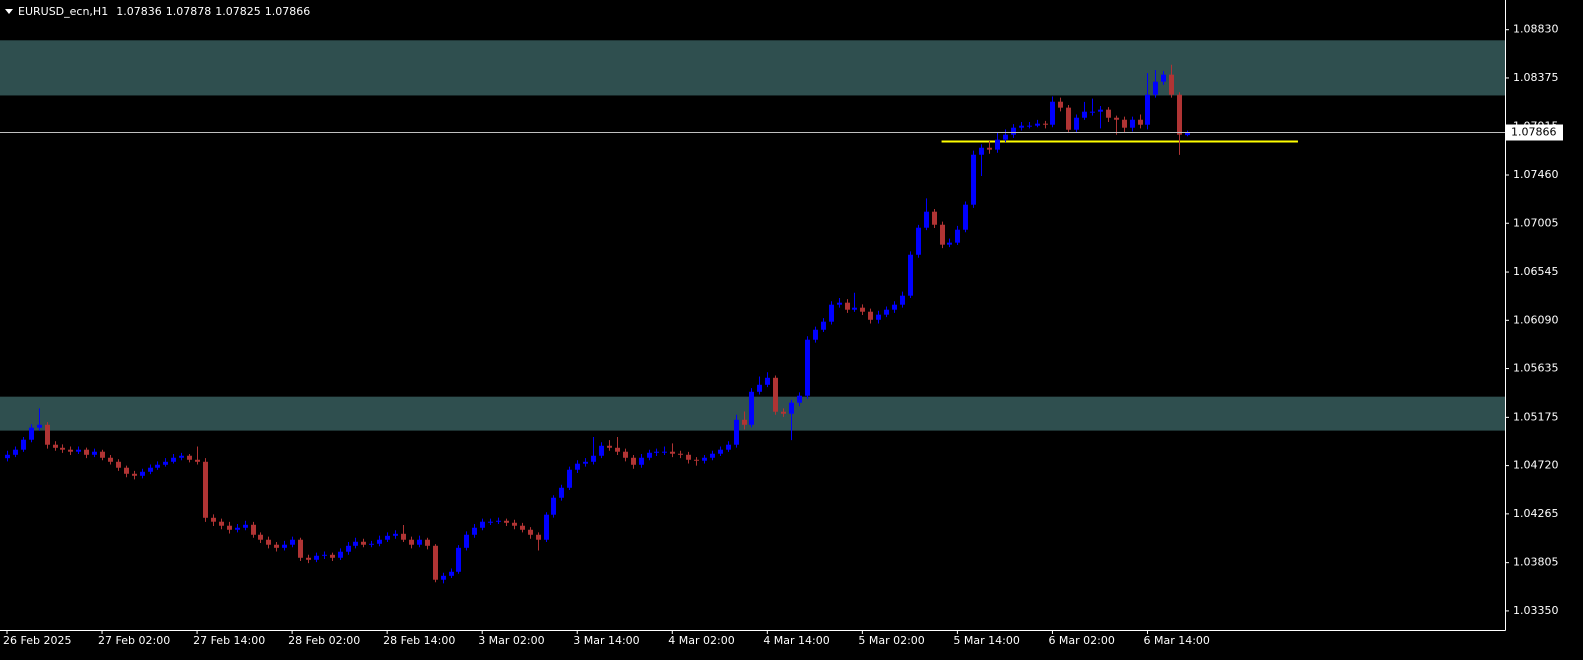 The image size is (1583, 660). What do you see at coordinates (37, 640) in the screenshot?
I see `x-tick-label: 26 Feb 2025` at bounding box center [37, 640].